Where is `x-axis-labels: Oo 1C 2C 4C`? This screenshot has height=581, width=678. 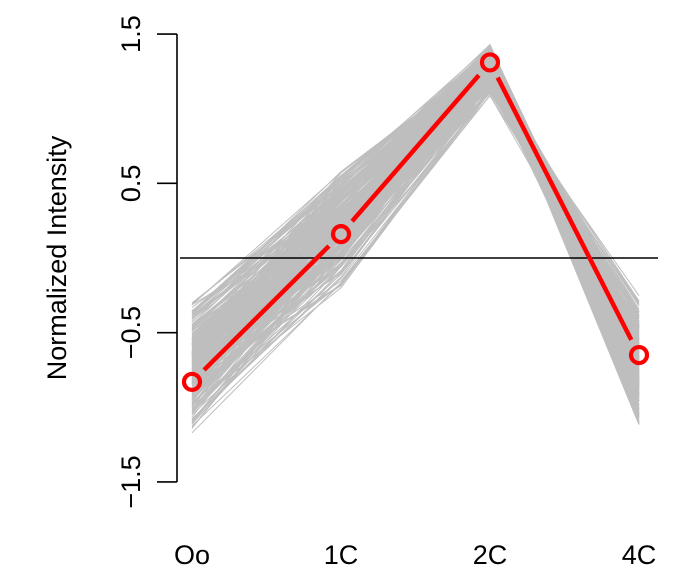 x-axis-labels: Oo 1C 2C 4C is located at coordinates (415, 555).